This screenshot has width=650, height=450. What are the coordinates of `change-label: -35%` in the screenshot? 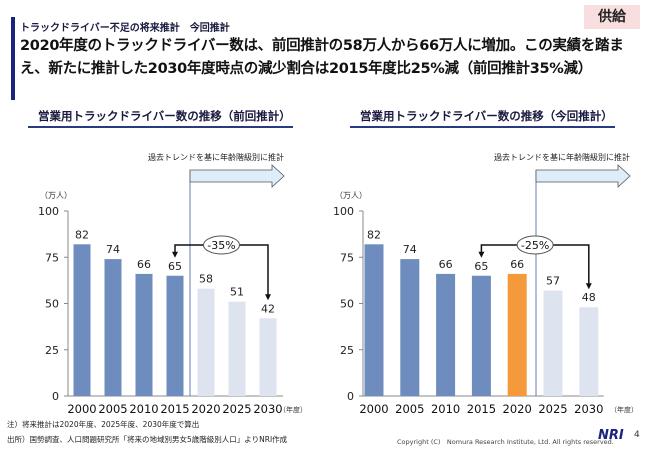 It's located at (221, 245).